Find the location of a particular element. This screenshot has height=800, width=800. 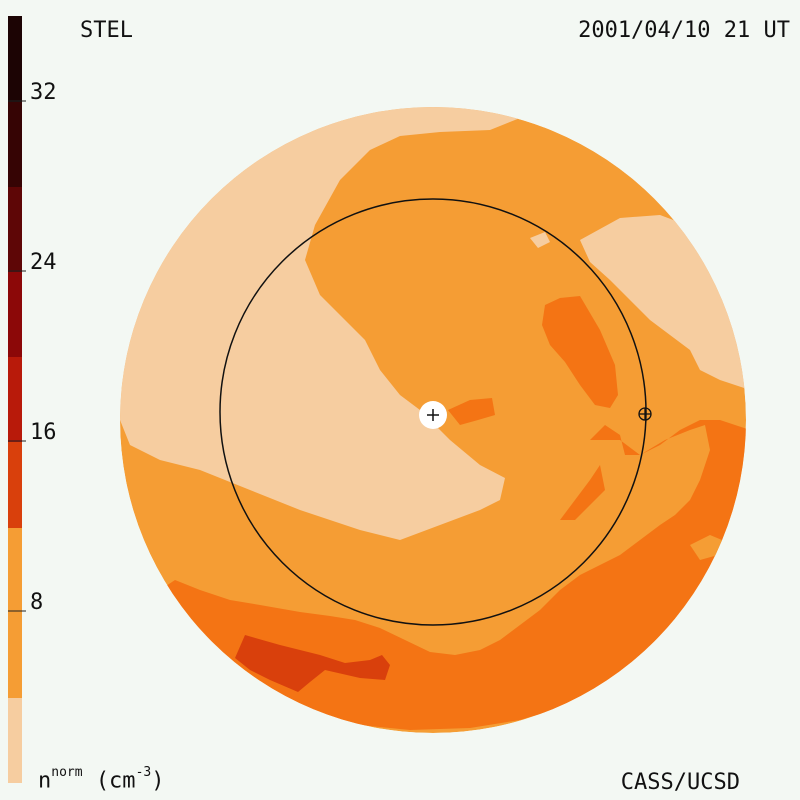

tick-label-8: 8 is located at coordinates (37, 602).